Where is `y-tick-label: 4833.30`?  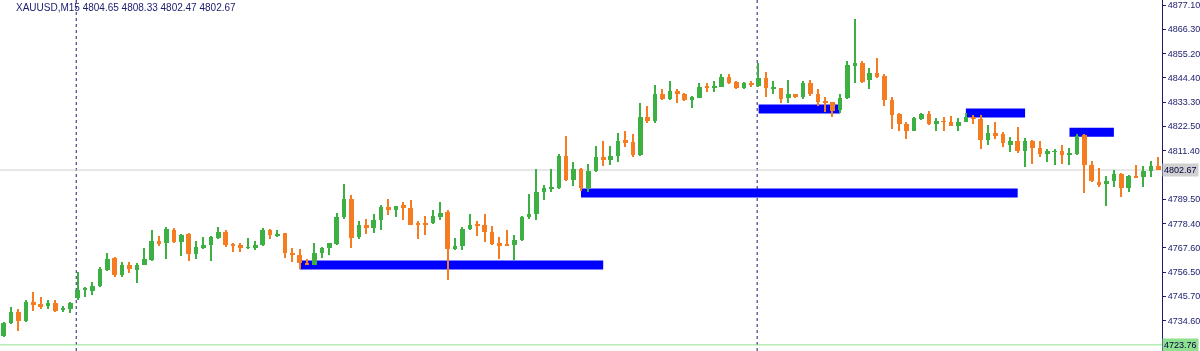
y-tick-label: 4833.30 is located at coordinates (1183, 102).